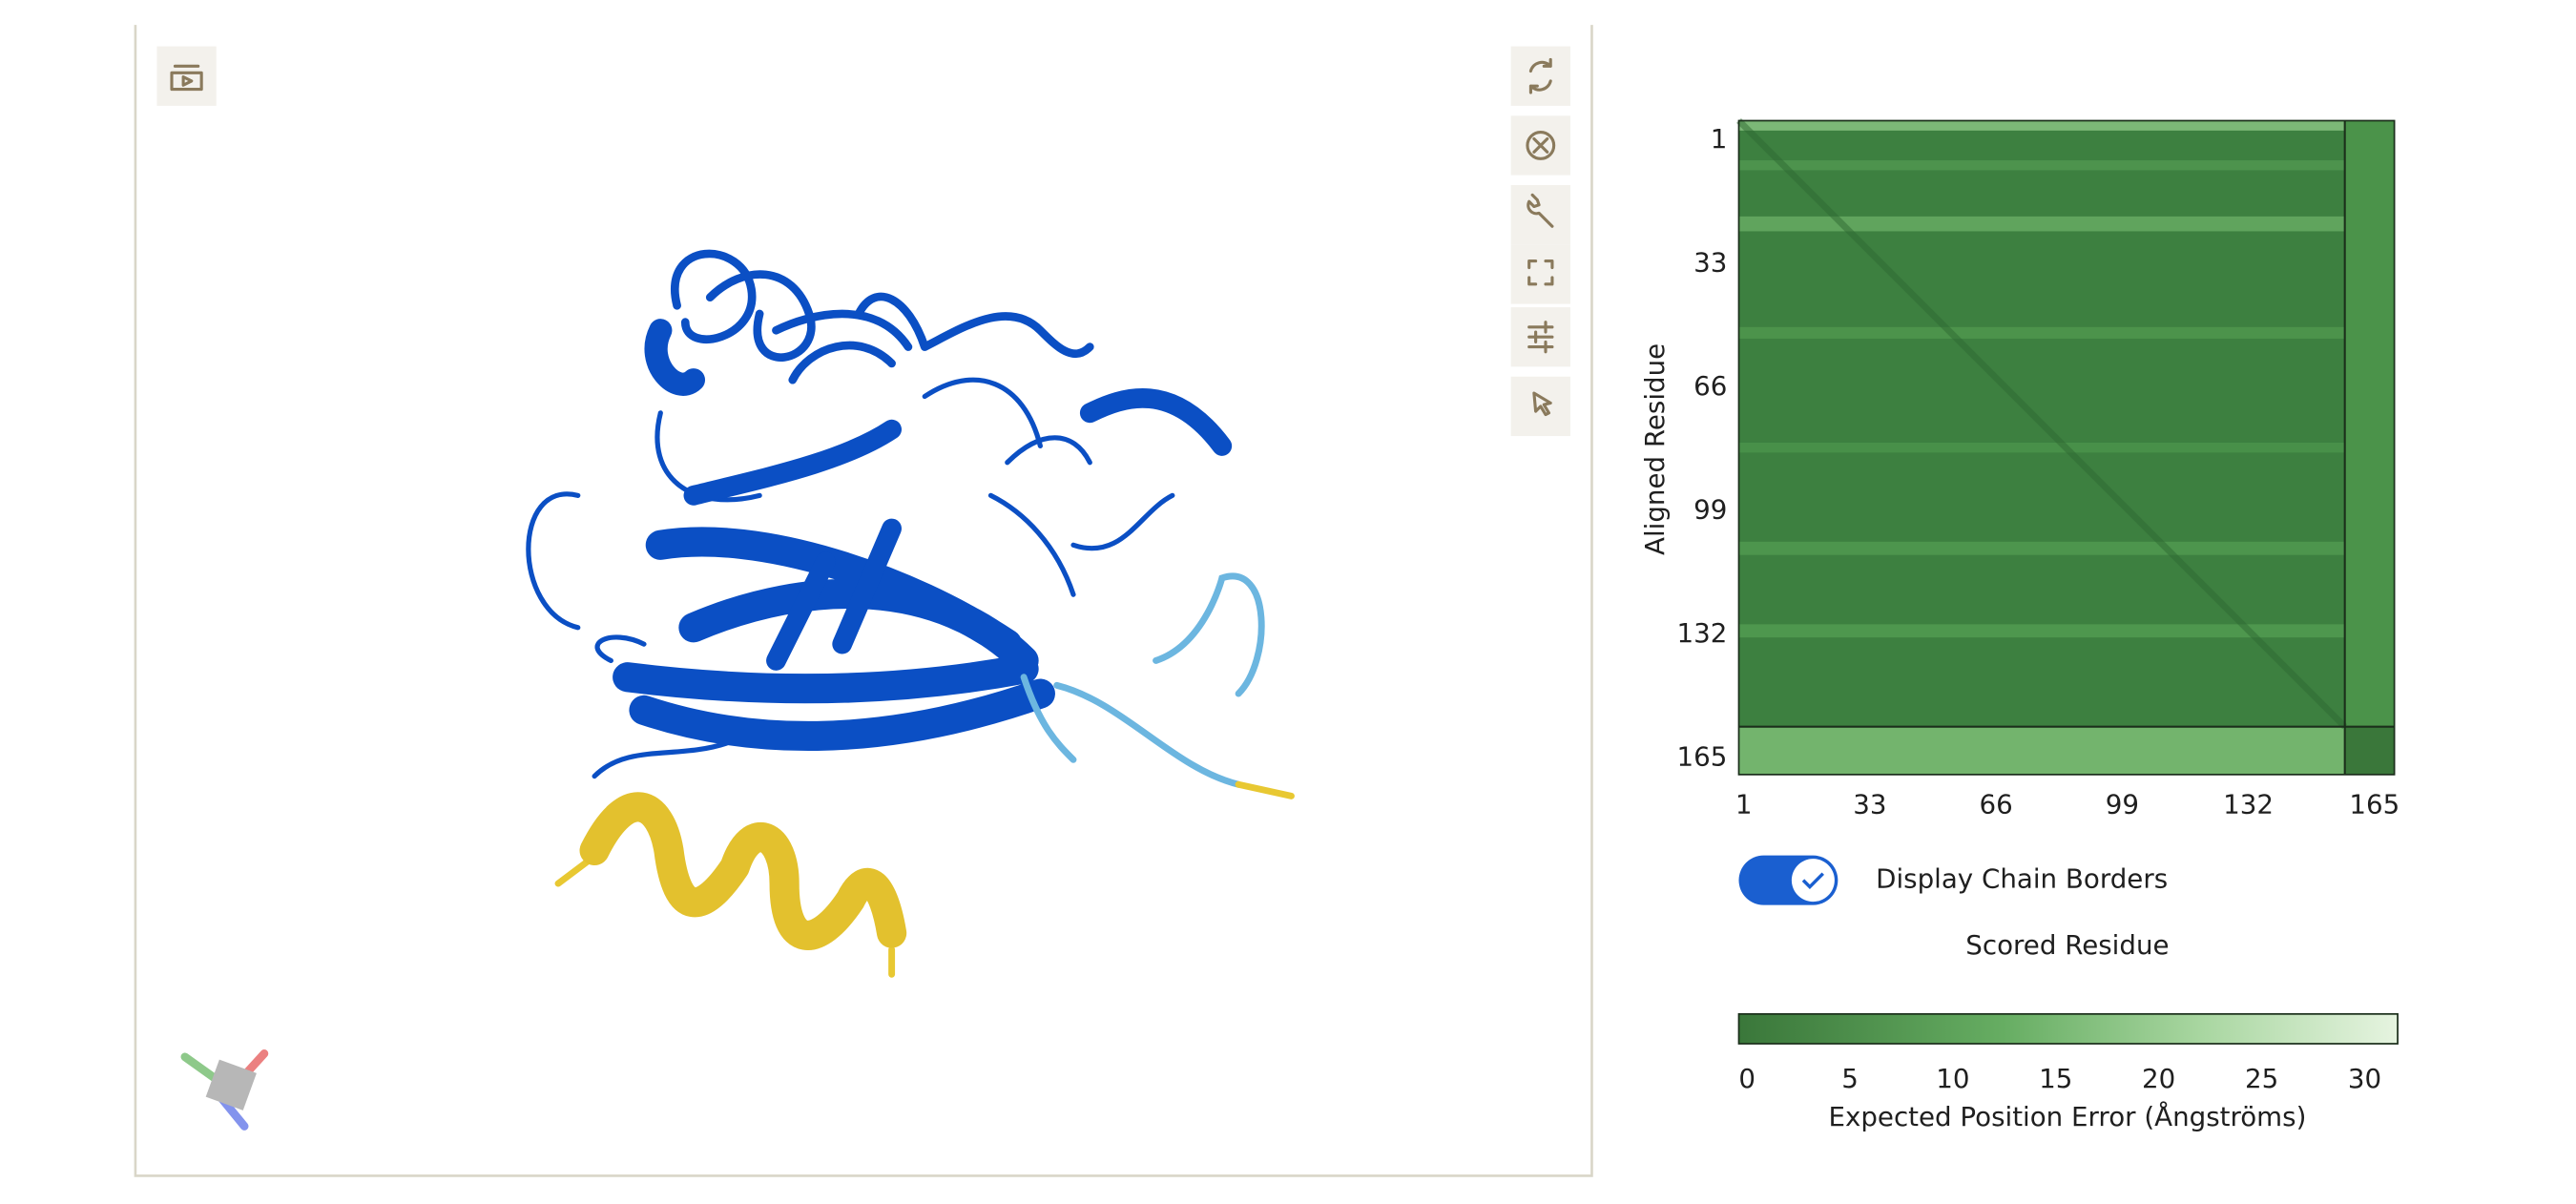 The height and width of the screenshot is (1204, 2576). I want to click on color-scale-ticks: 0 5 10 15 20 25 30, so click(2059, 1078).